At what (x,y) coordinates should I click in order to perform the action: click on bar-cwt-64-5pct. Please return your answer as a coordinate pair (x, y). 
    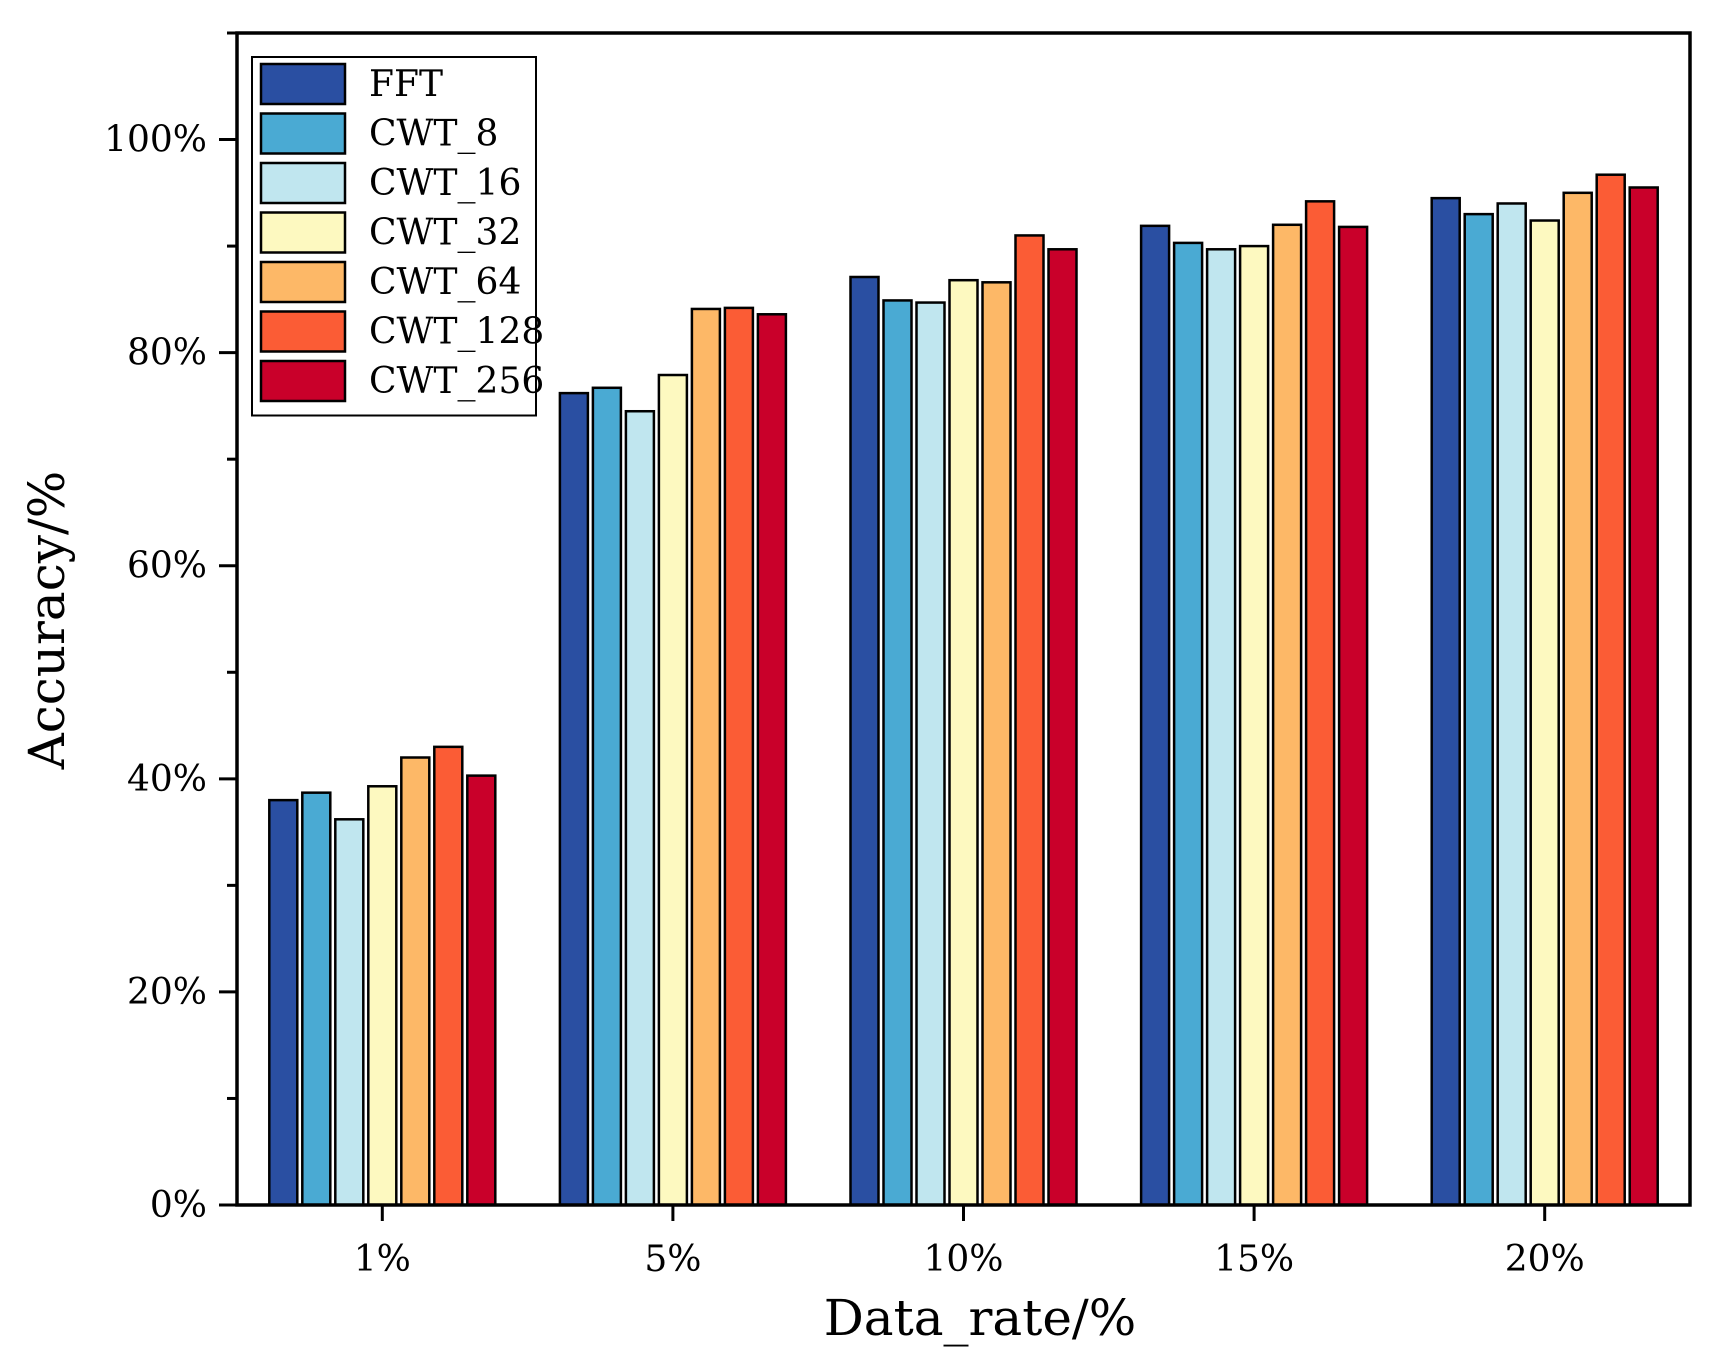
    Looking at the image, I should click on (706, 757).